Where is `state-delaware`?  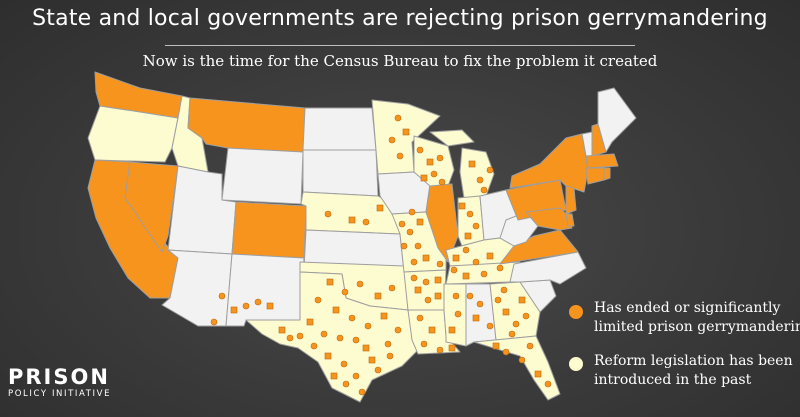 state-delaware is located at coordinates (570, 220).